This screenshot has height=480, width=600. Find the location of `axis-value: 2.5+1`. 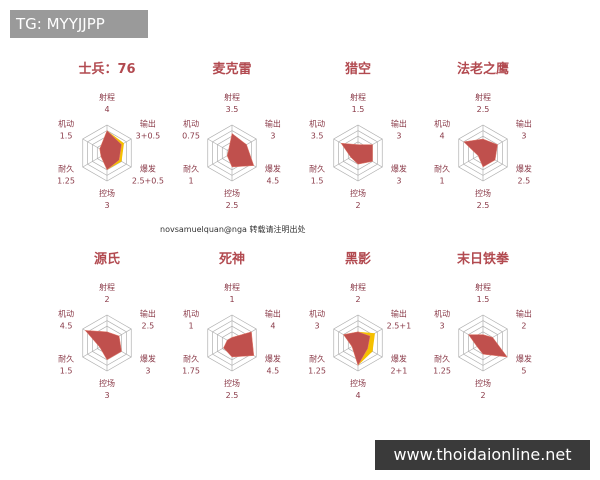

axis-value: 2.5+1 is located at coordinates (399, 326).